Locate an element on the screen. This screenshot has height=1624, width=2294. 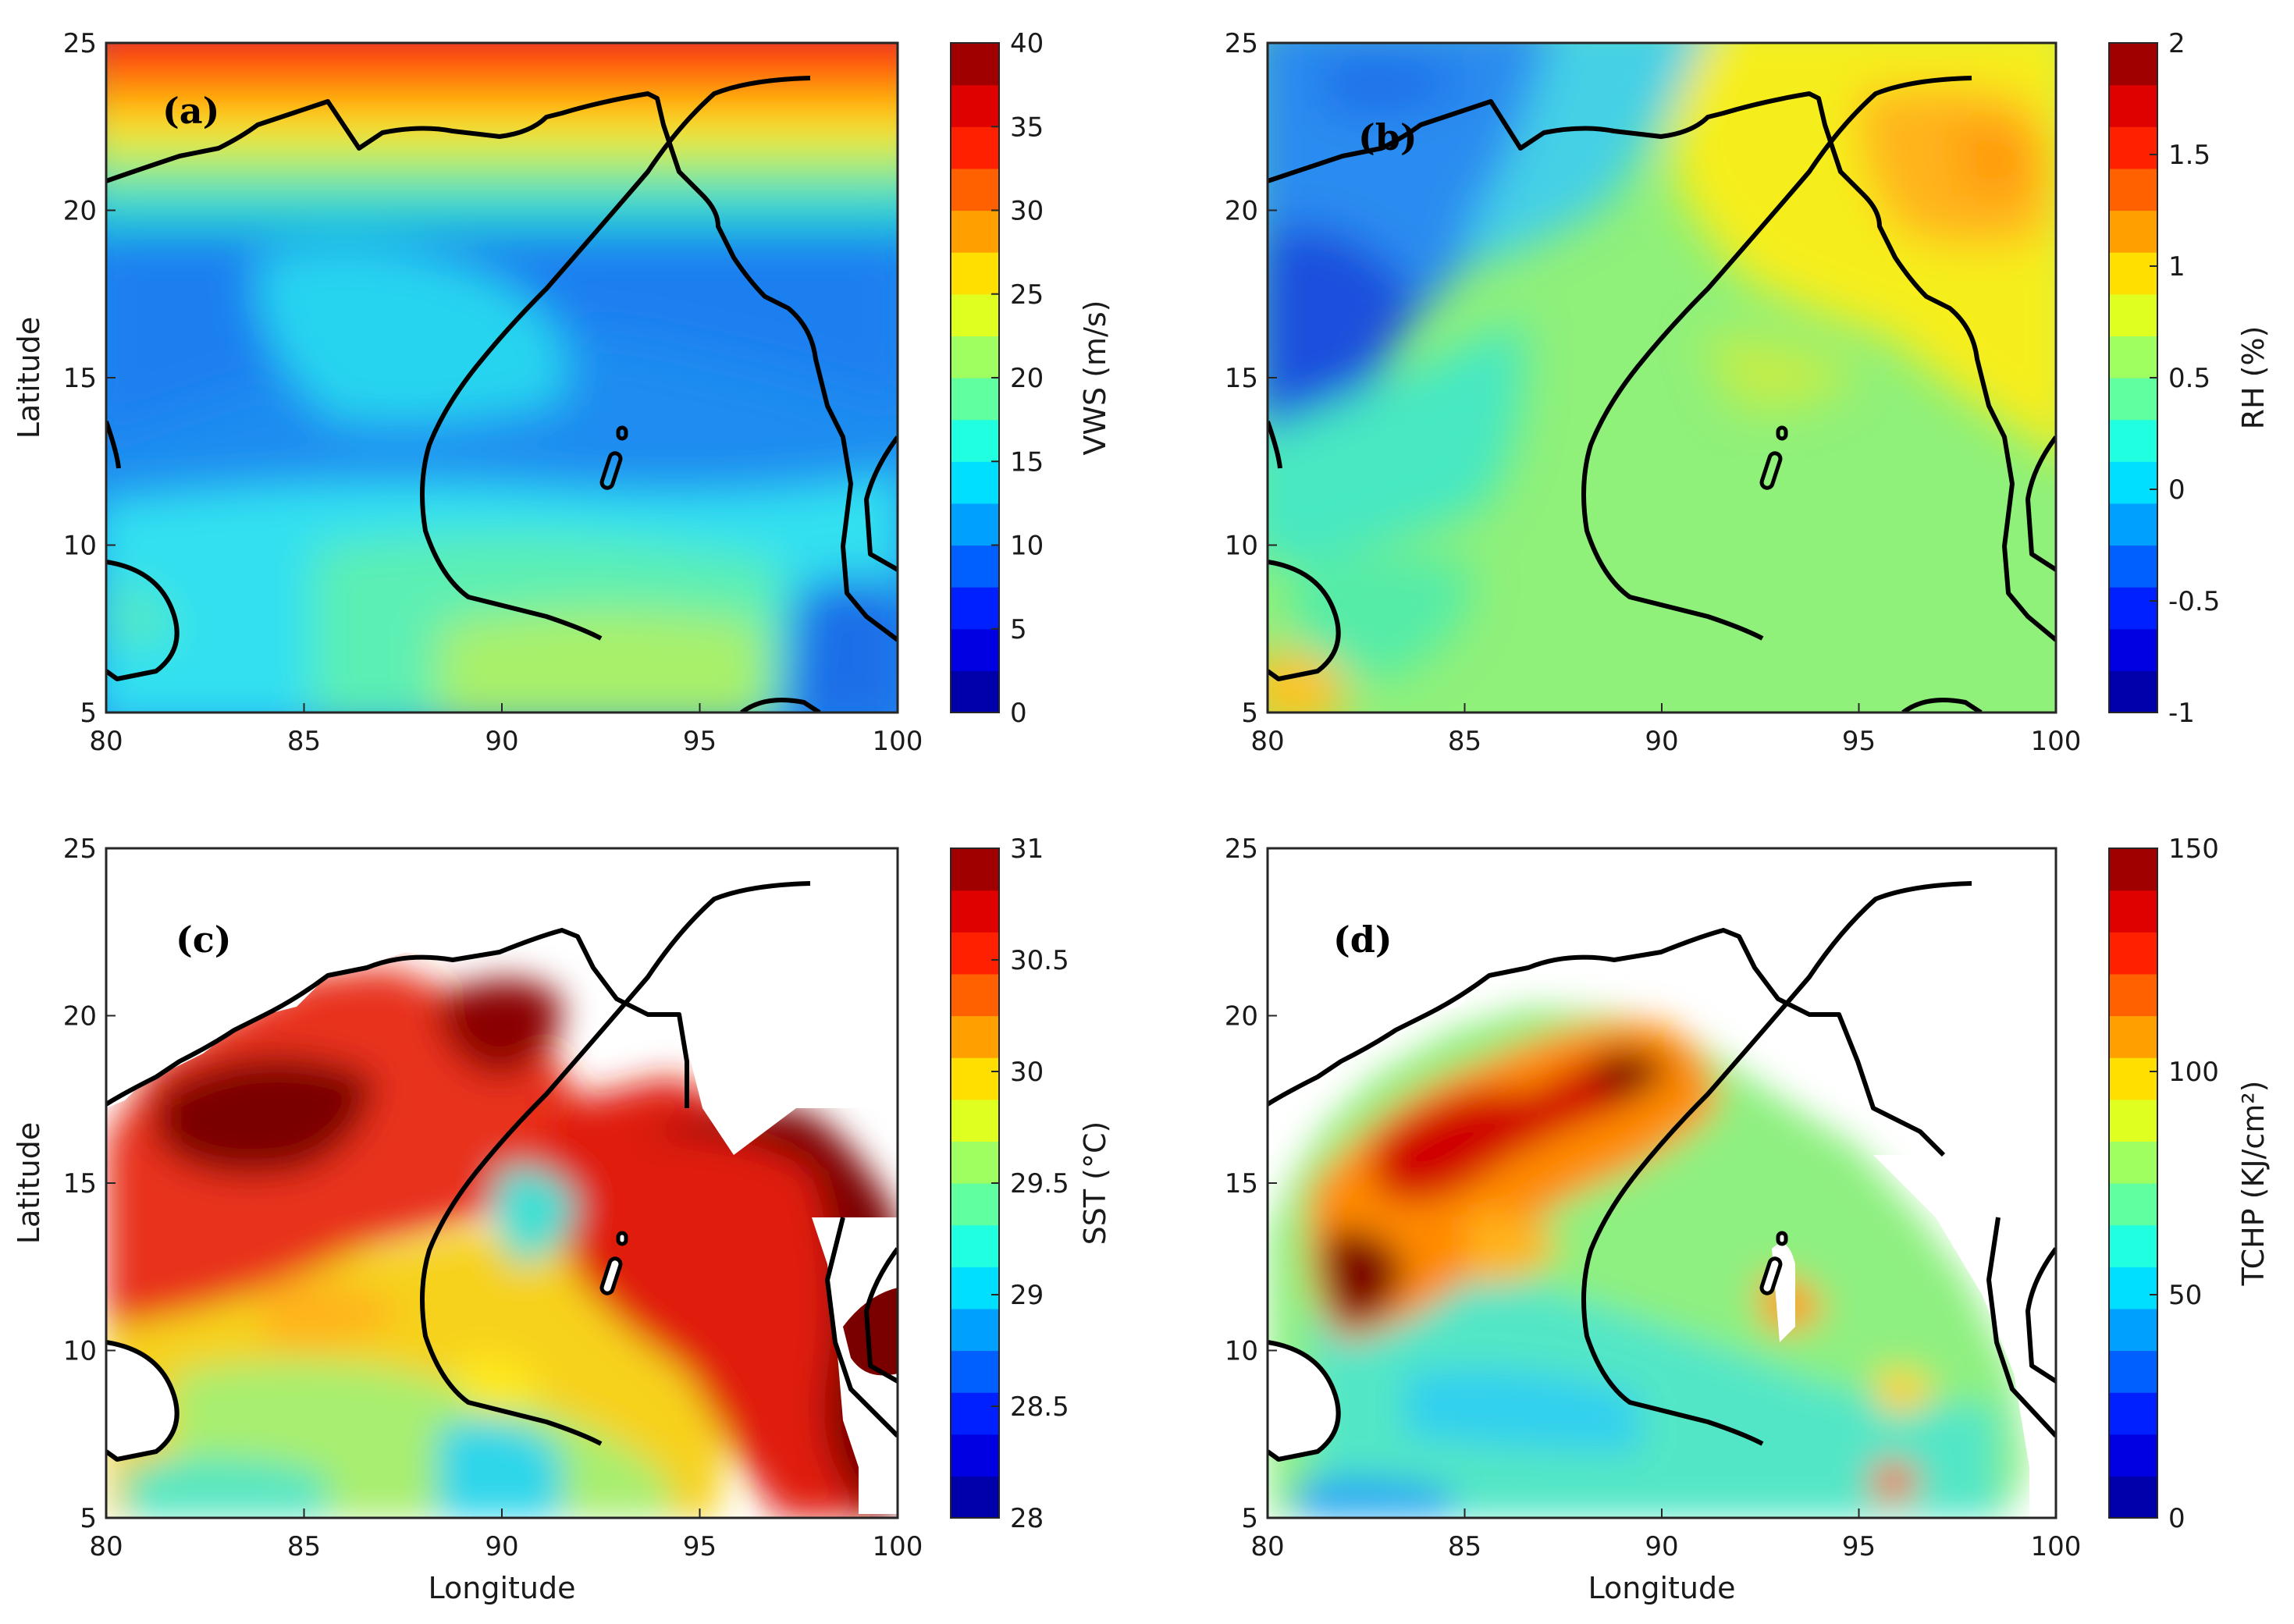
colorbar-tick-label: 0.5 is located at coordinates (2189, 378).